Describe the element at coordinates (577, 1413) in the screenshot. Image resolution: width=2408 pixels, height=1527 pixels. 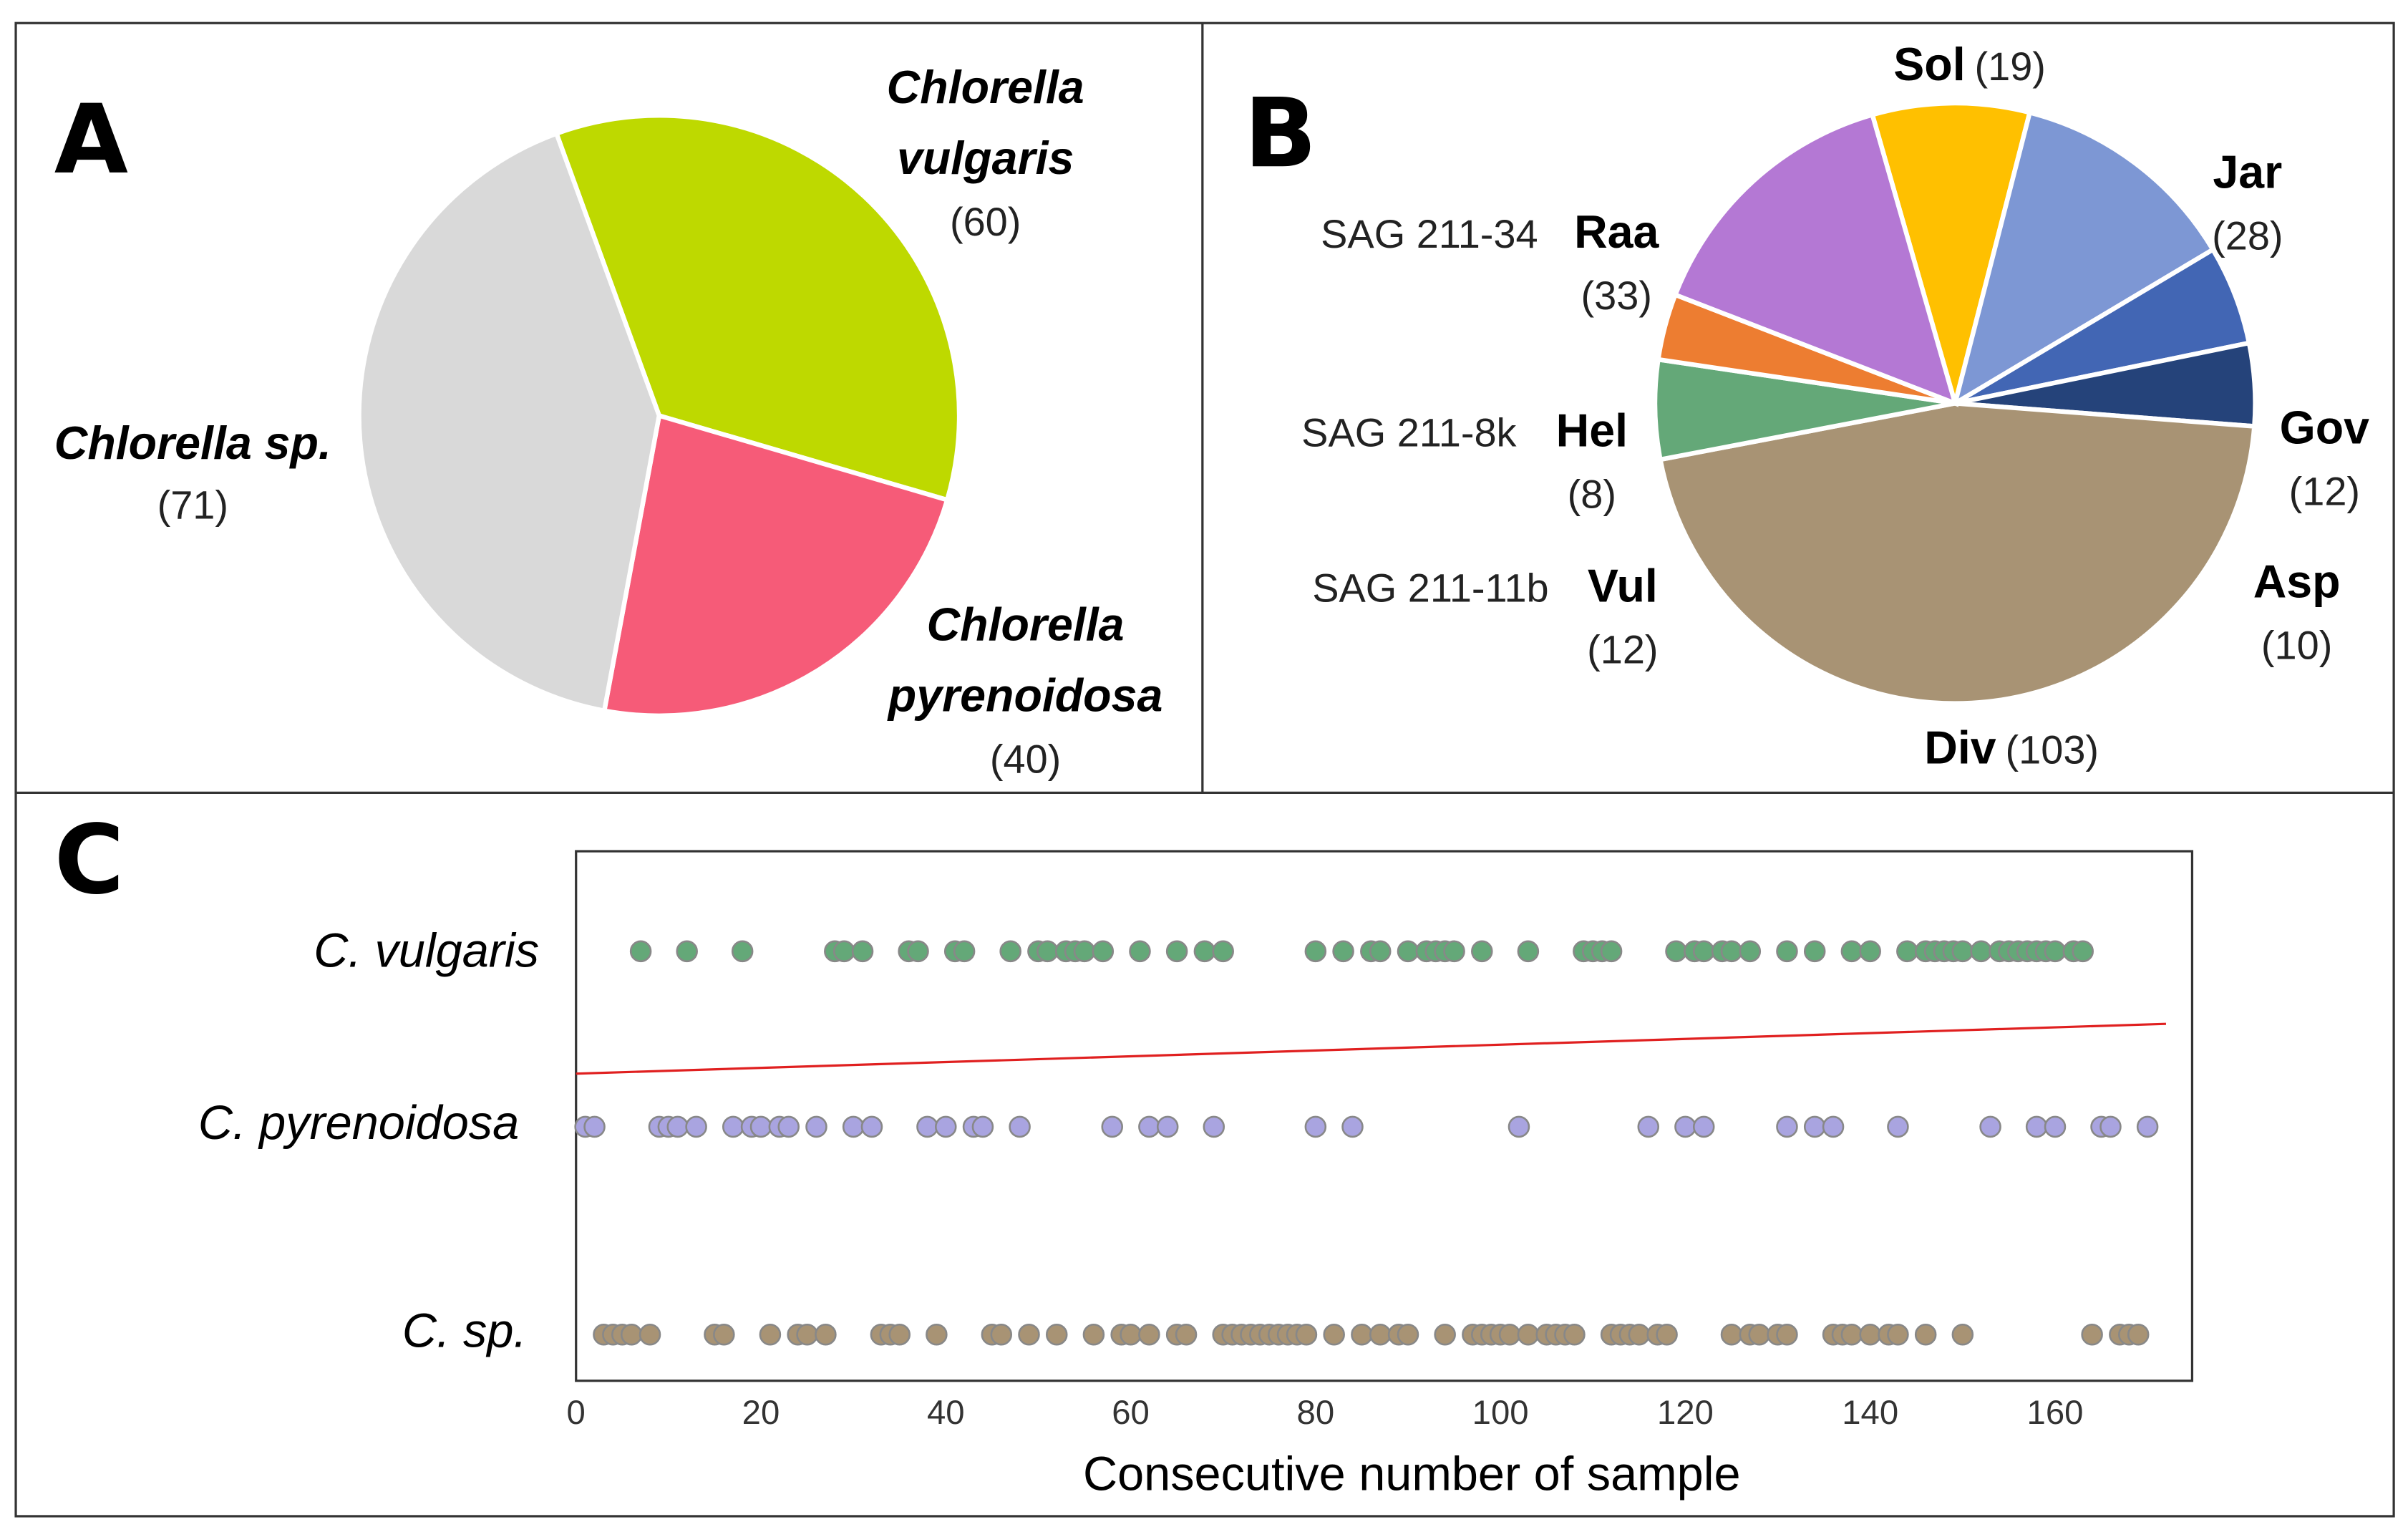
I see `x-tick-label: 0` at that location.